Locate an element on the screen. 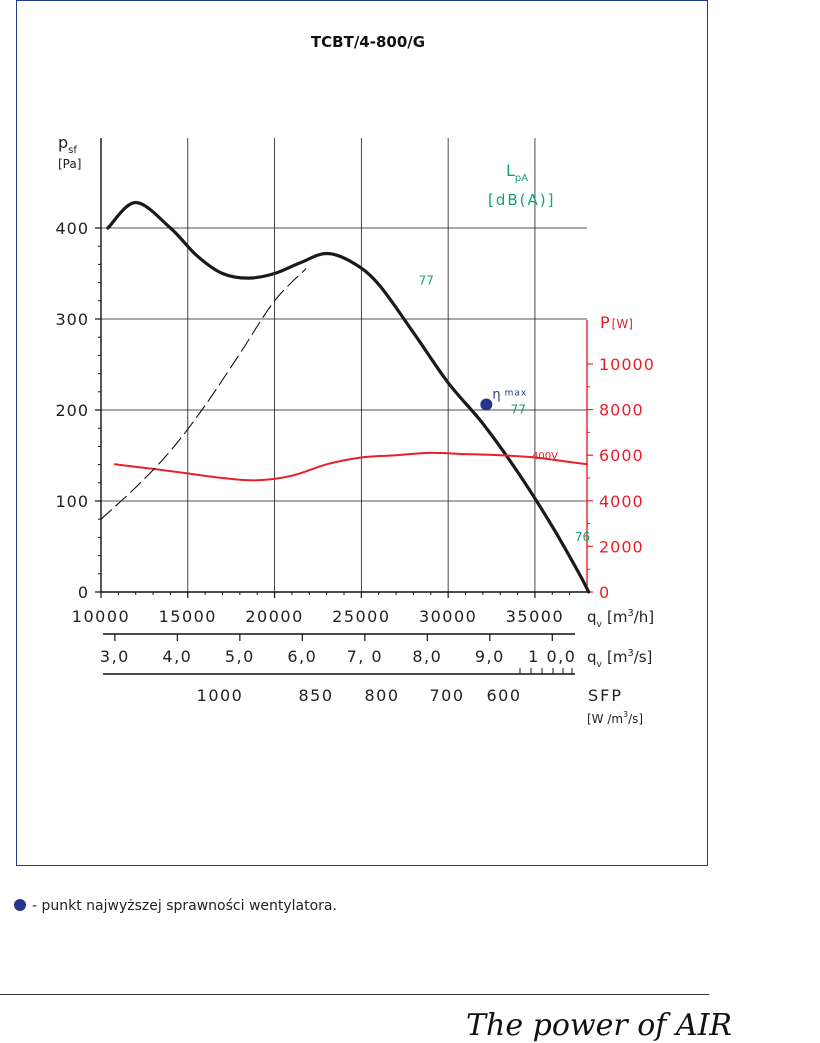 Image resolution: width=820 pixels, height=1043 pixels. qv_m3h-unit: [m3/h] is located at coordinates (630, 617).